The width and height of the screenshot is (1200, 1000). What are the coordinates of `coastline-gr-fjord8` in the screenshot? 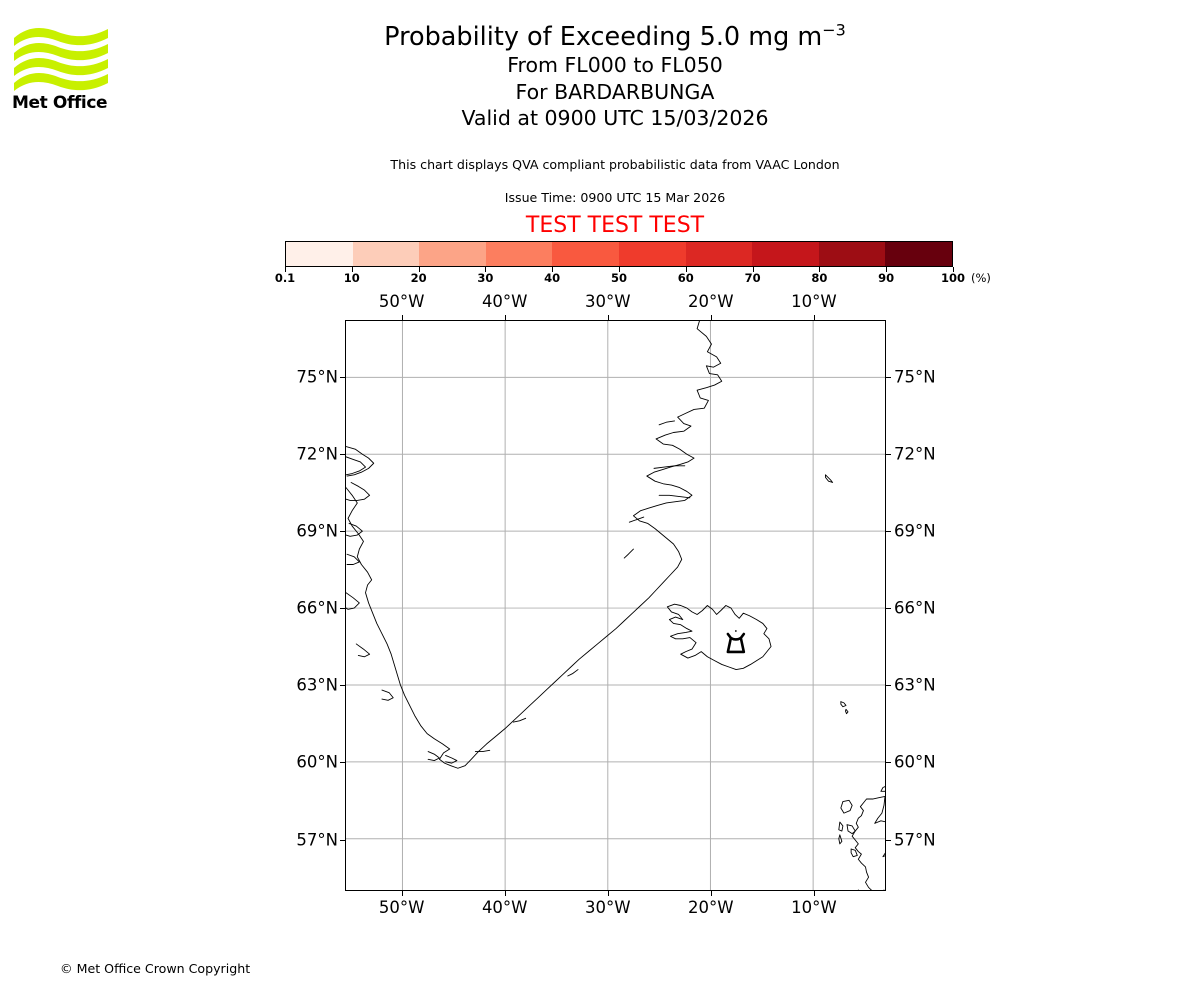 It's located at (482, 751).